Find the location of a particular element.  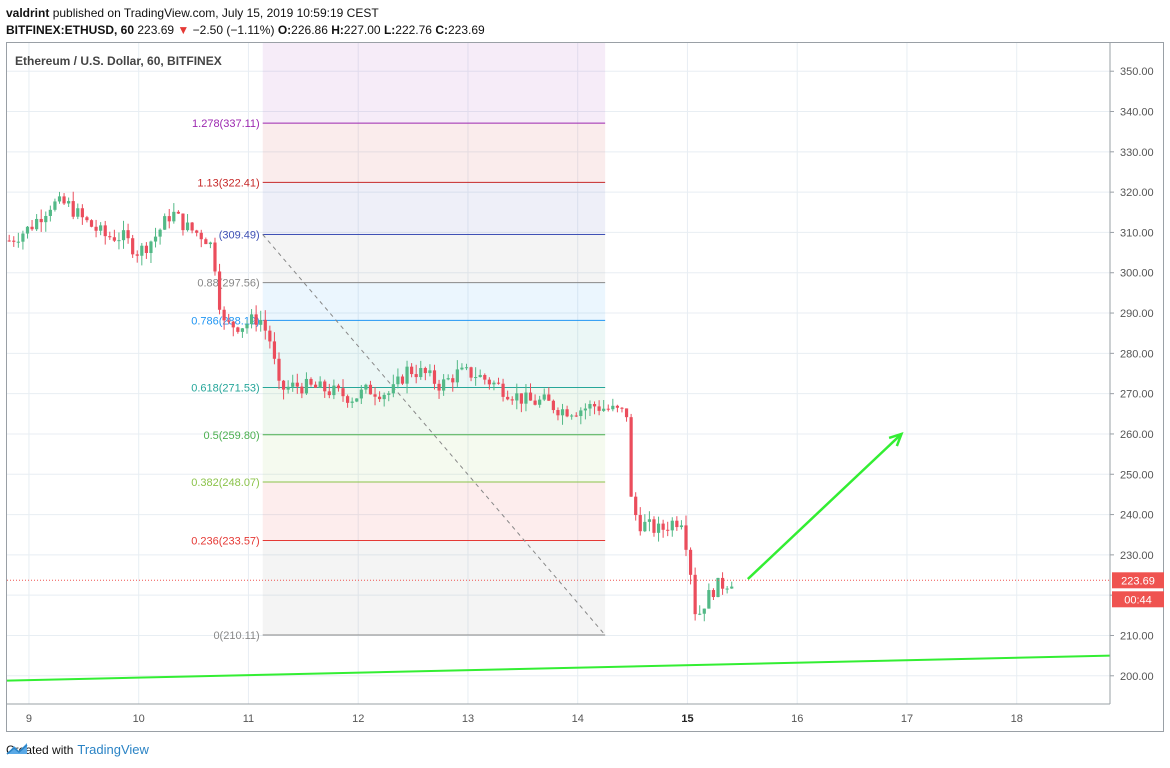

price-tick-label: 260.00 is located at coordinates (1137, 435).